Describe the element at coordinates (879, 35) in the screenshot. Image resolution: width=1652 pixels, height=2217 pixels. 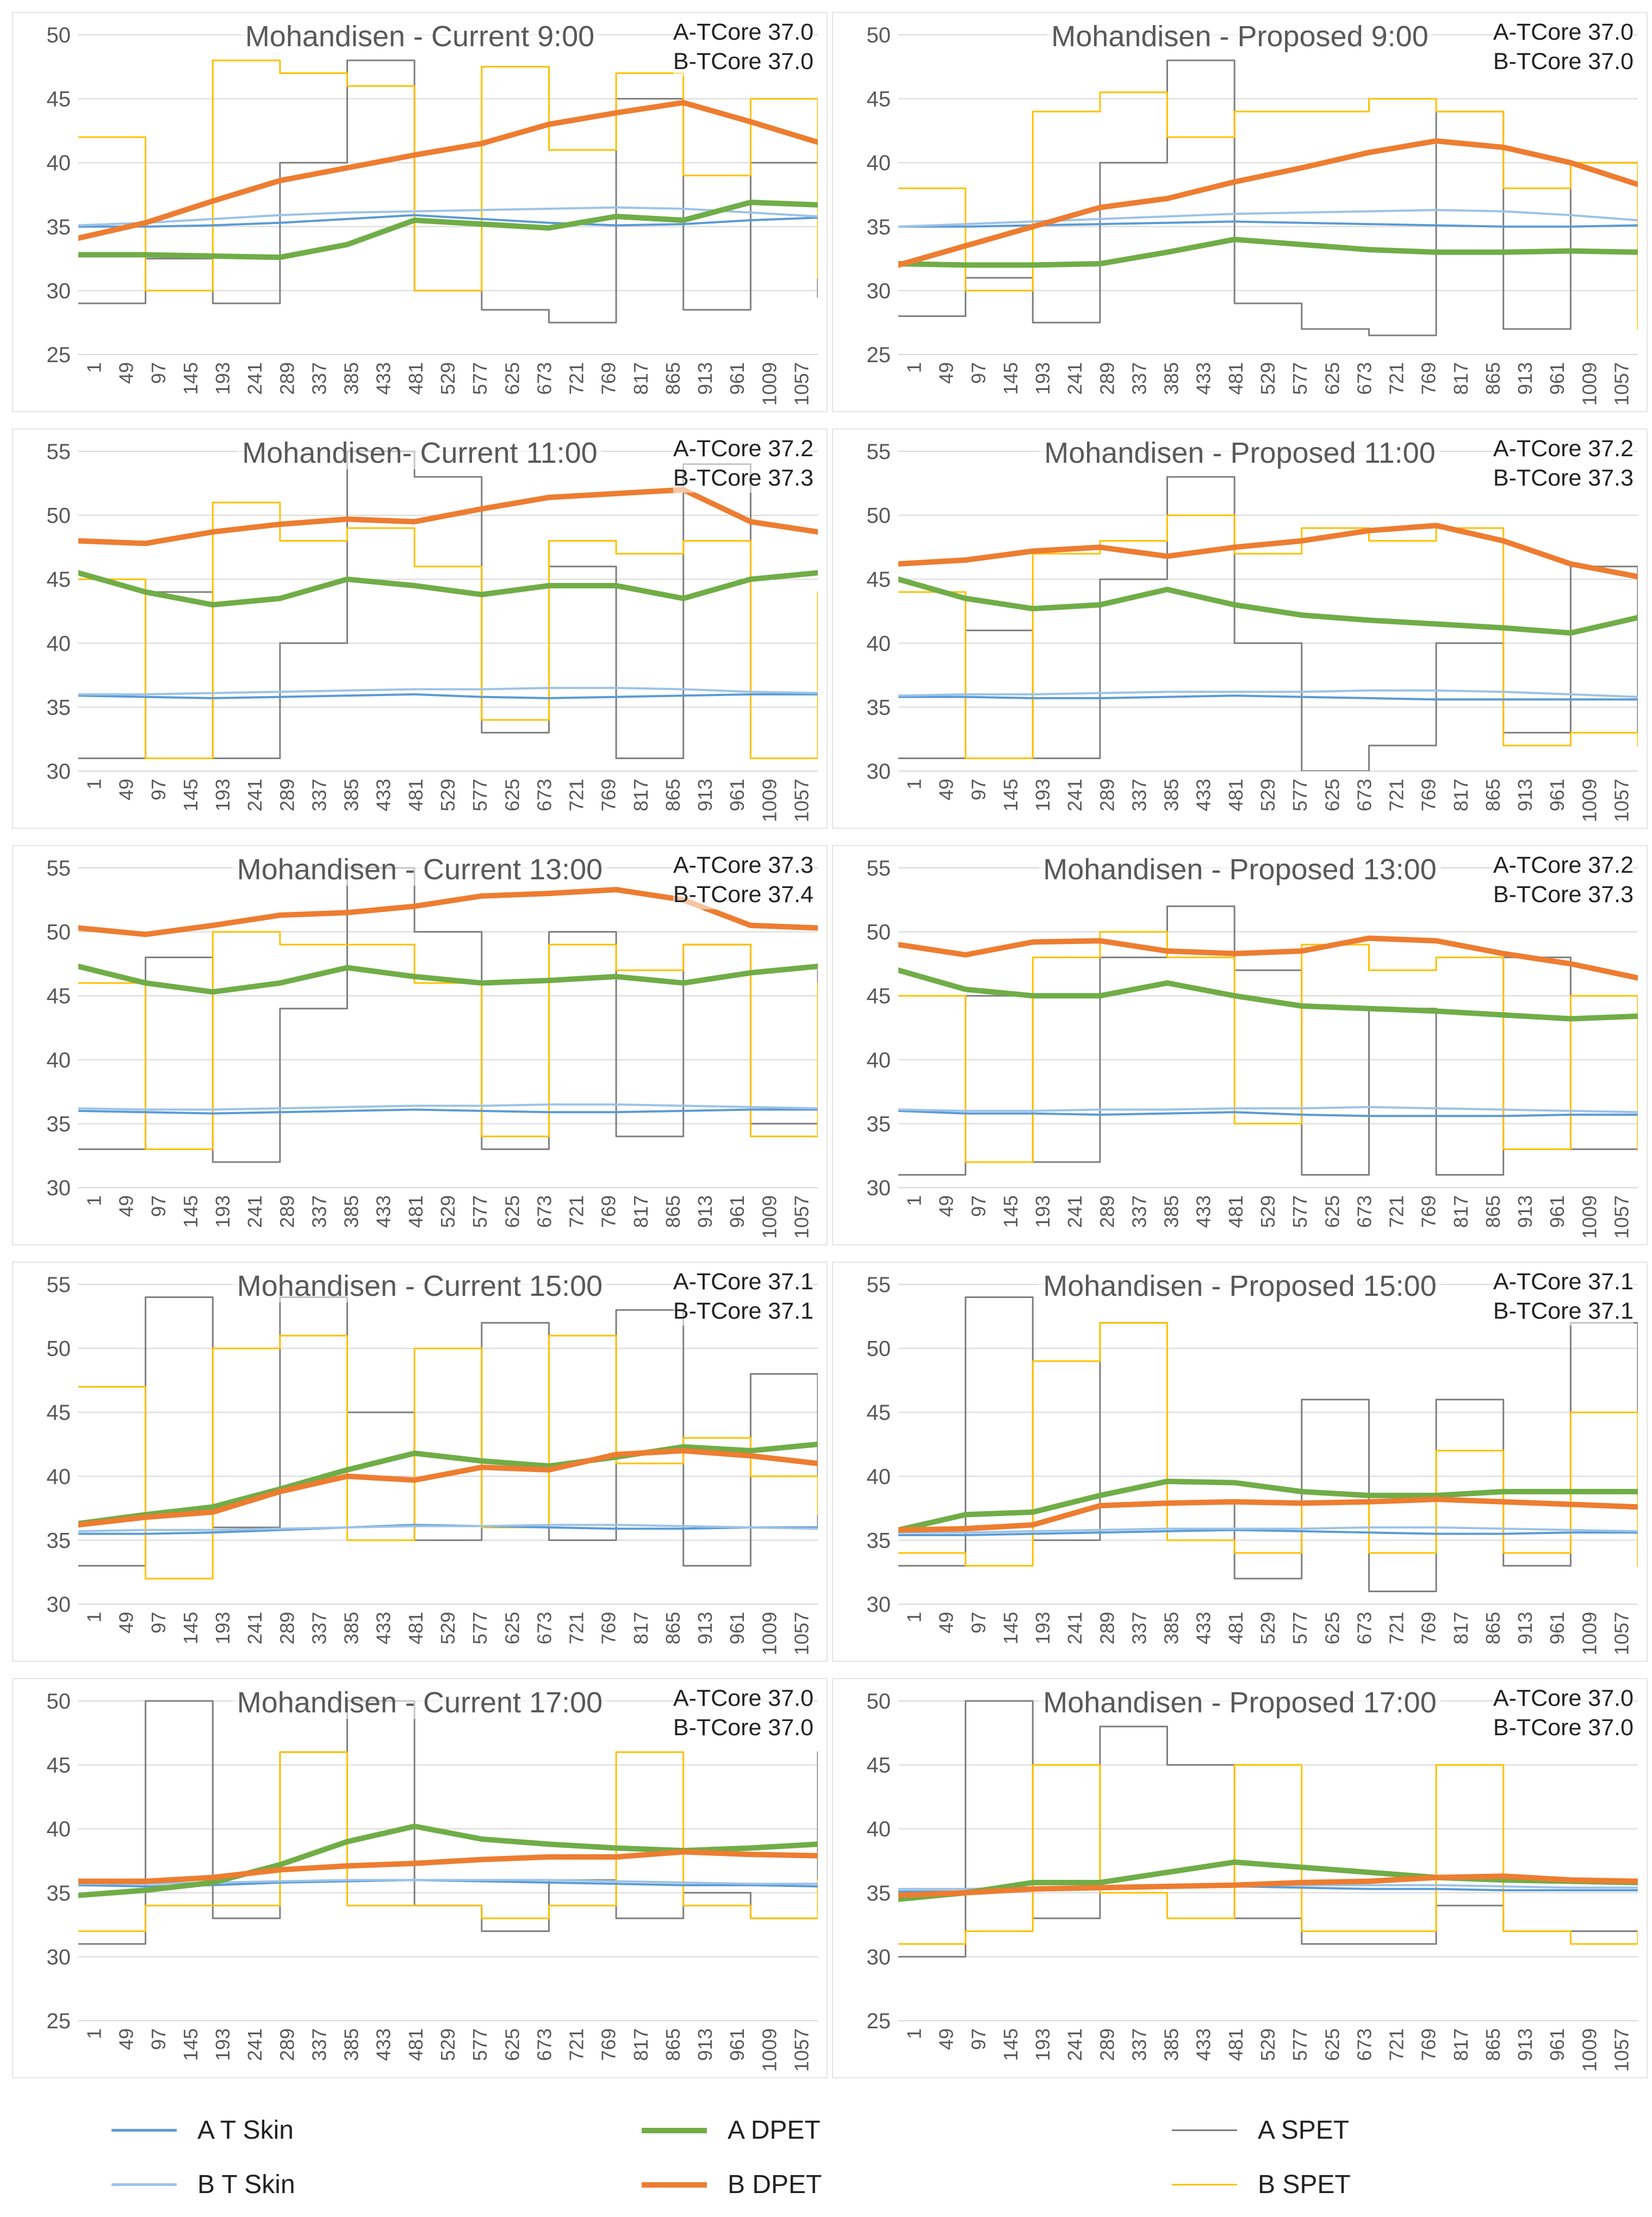
I see `y-tick-label: 50` at that location.